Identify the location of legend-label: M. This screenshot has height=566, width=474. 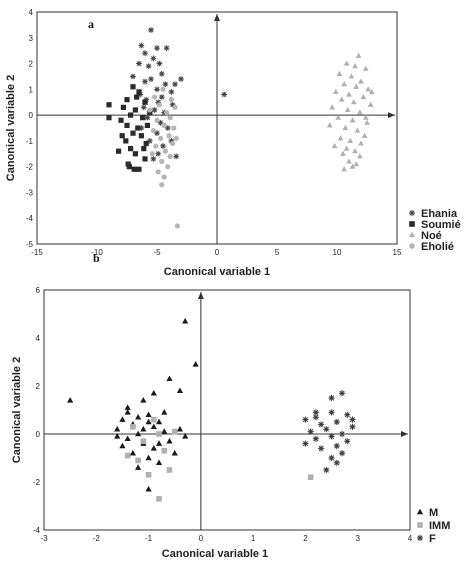
(433, 513).